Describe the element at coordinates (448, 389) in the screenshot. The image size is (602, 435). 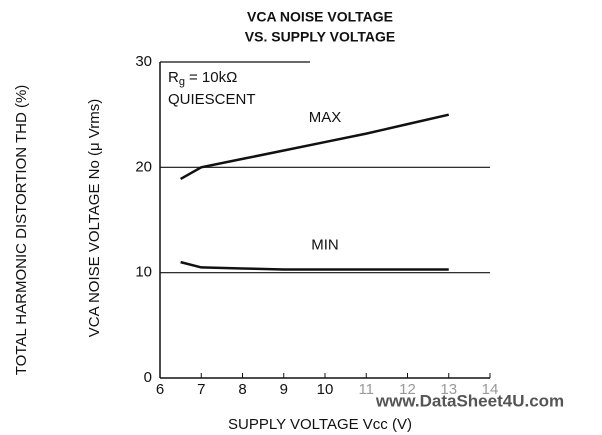
I see `x-tick-label: 13` at that location.